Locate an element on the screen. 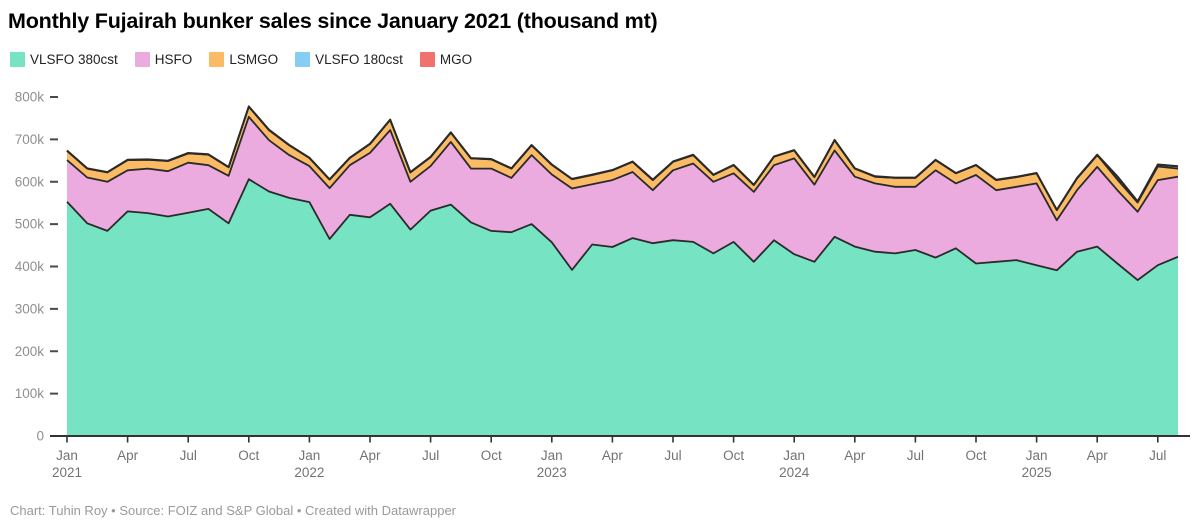  legend: VLSFO 380cst HSFO LSMGO VLSFO 180cst MGO is located at coordinates (249, 59).